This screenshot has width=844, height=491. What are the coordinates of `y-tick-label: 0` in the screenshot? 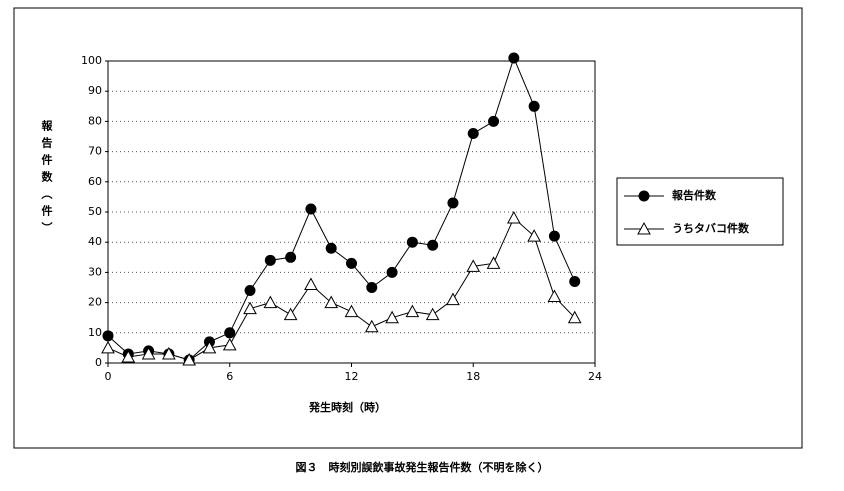 It's located at (98, 362).